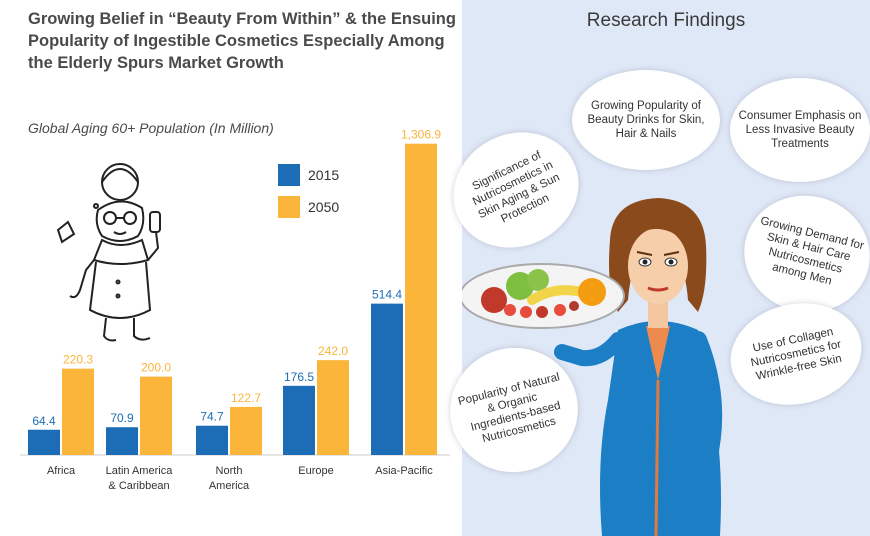  What do you see at coordinates (229, 471) in the screenshot?
I see `category-label-2-0: North` at bounding box center [229, 471].